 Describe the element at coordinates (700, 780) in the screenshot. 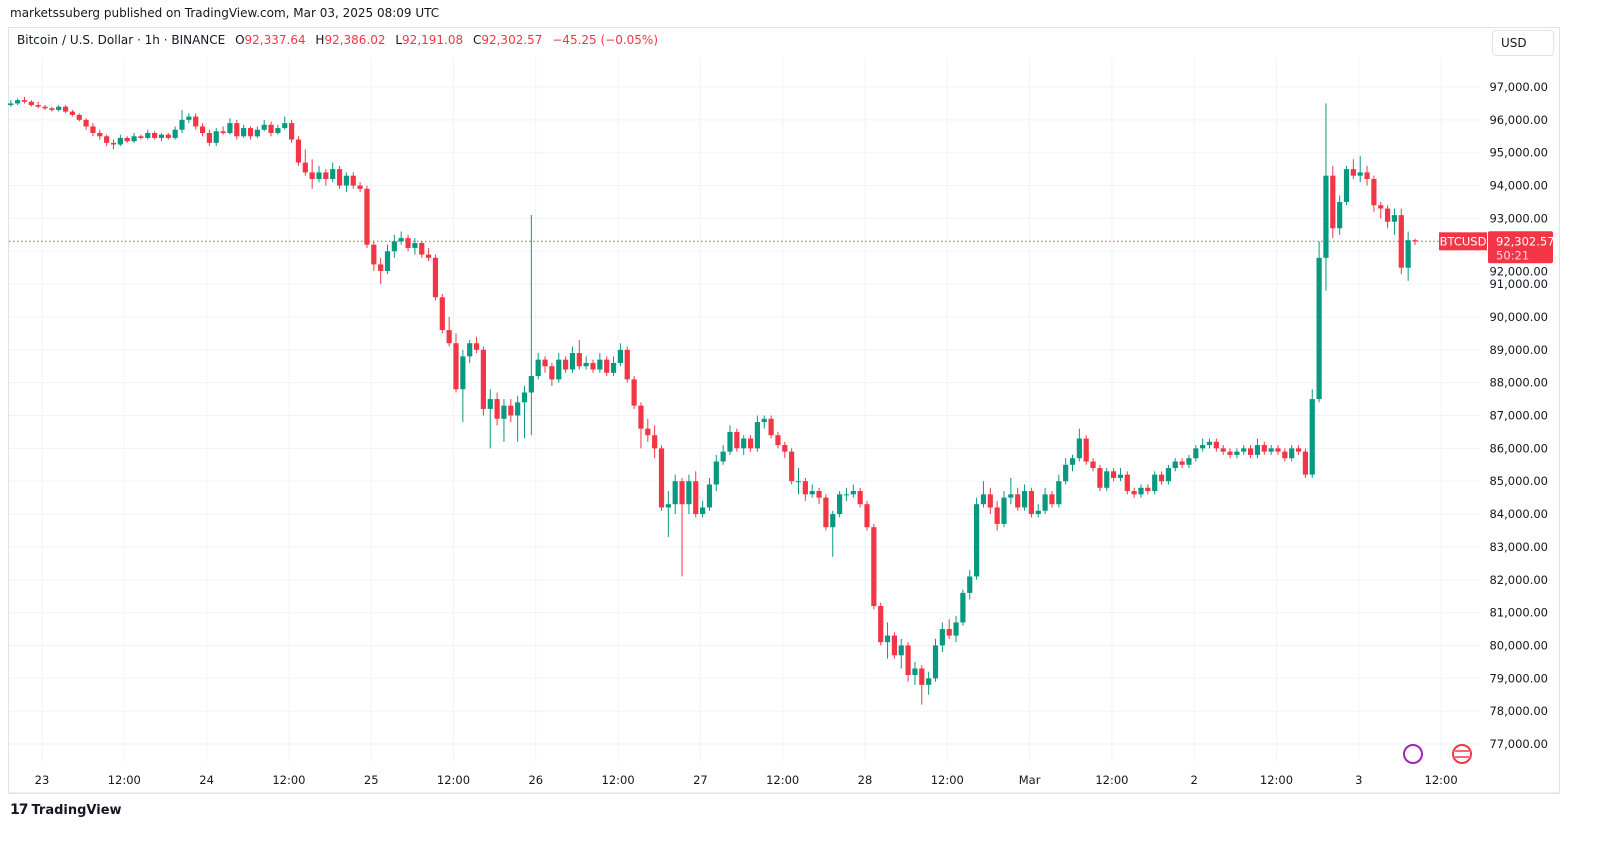

I see `x-tick-label: 27` at that location.